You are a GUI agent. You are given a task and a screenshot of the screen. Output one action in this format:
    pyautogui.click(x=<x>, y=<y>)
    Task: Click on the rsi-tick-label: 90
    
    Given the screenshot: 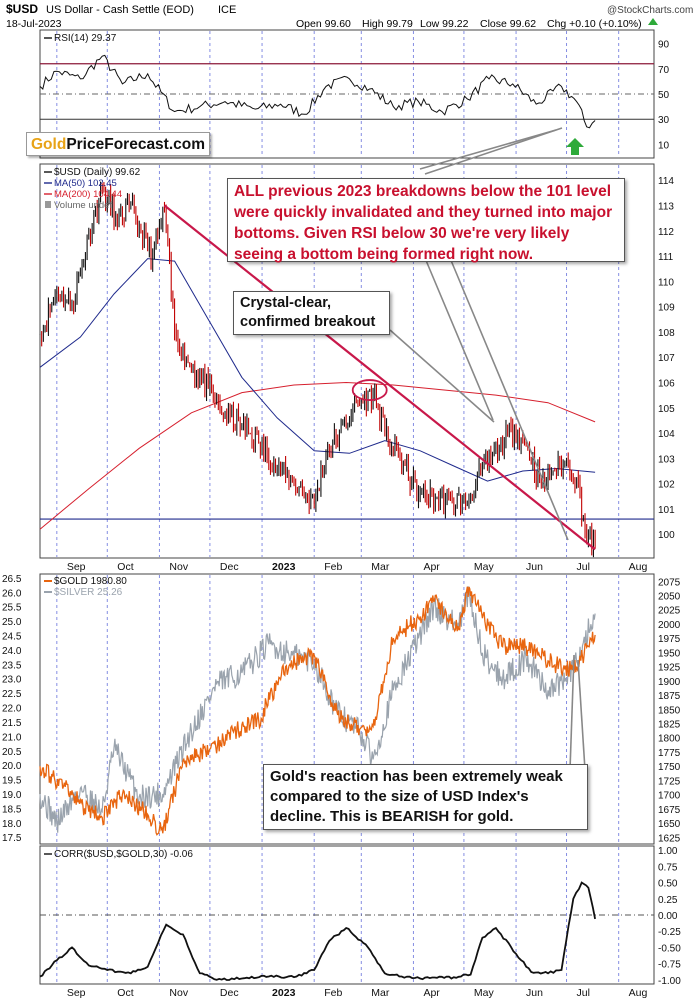 What is the action you would take?
    pyautogui.click(x=664, y=45)
    